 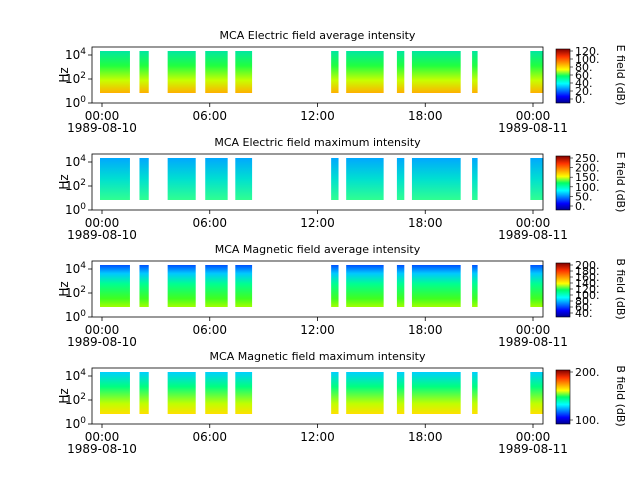 What do you see at coordinates (318, 249) in the screenshot?
I see `panel-title: MCA Magnetic field average intensity` at bounding box center [318, 249].